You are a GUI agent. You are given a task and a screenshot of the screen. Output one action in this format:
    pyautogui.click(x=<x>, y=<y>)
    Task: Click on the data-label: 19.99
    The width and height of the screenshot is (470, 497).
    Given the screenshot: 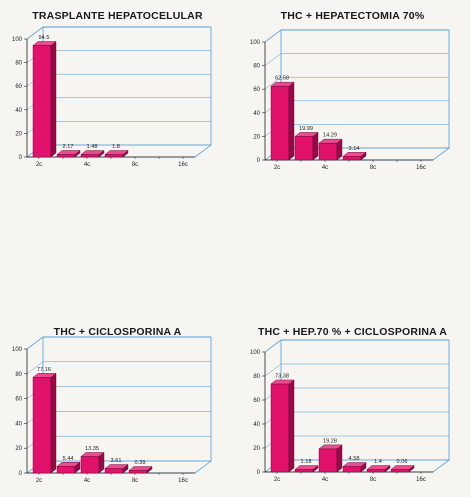 What is the action you would take?
    pyautogui.click(x=306, y=129)
    